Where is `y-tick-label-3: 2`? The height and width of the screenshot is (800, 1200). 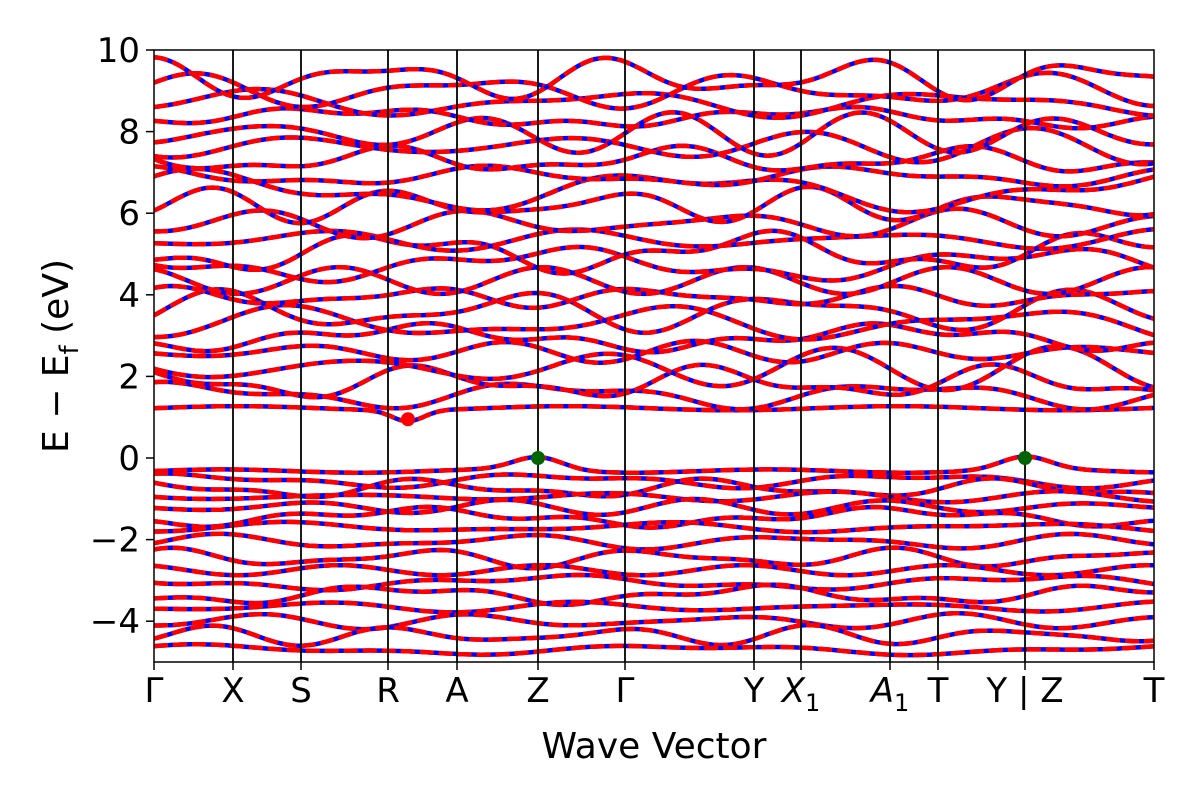 y-tick-label-3: 2 is located at coordinates (129, 377).